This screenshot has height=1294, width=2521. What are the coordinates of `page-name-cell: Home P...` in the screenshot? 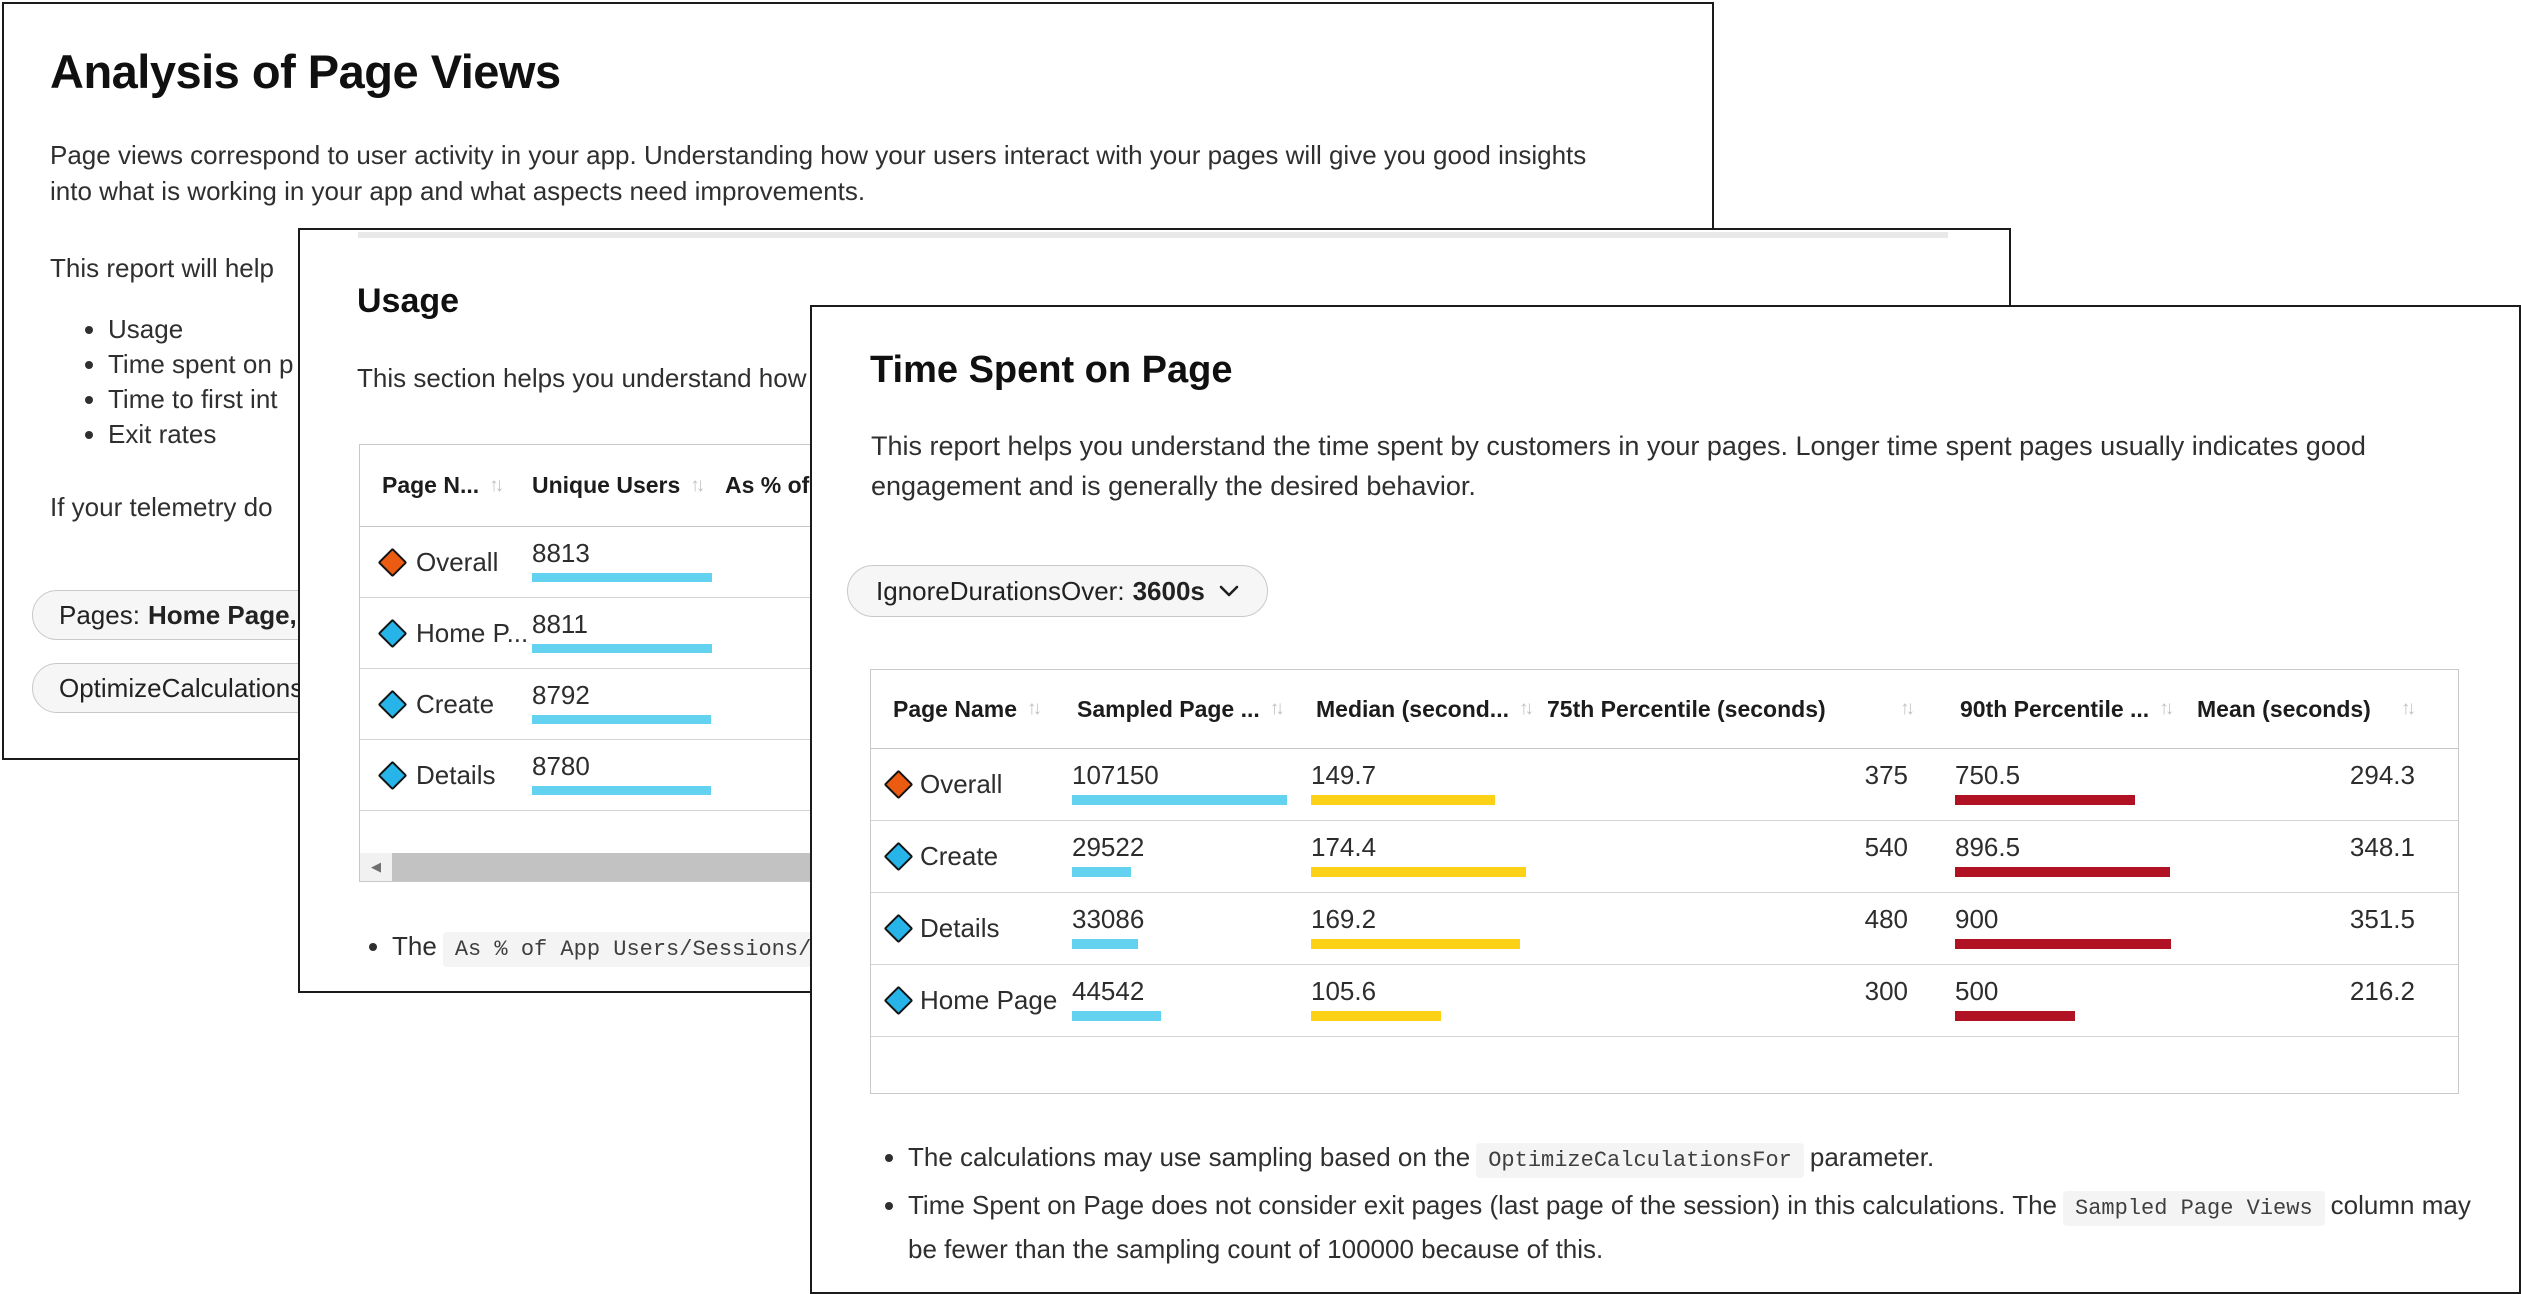 It's located at (454, 633).